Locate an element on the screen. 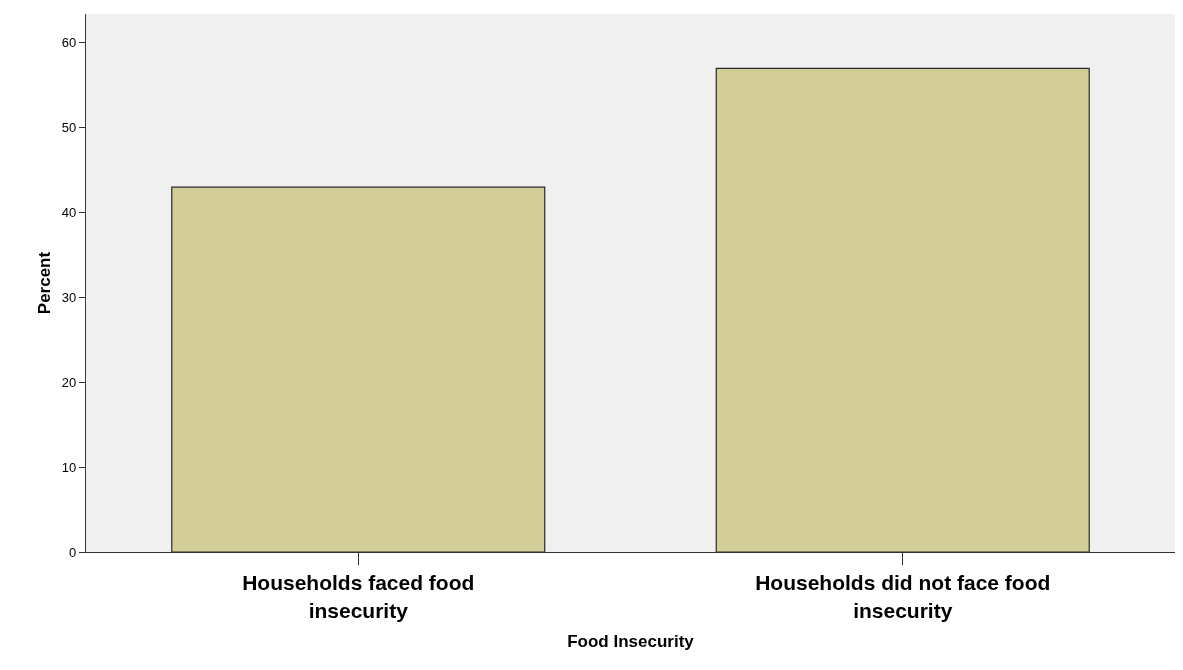 Image resolution: width=1183 pixels, height=670 pixels. y-tick-label: 50 is located at coordinates (69, 128).